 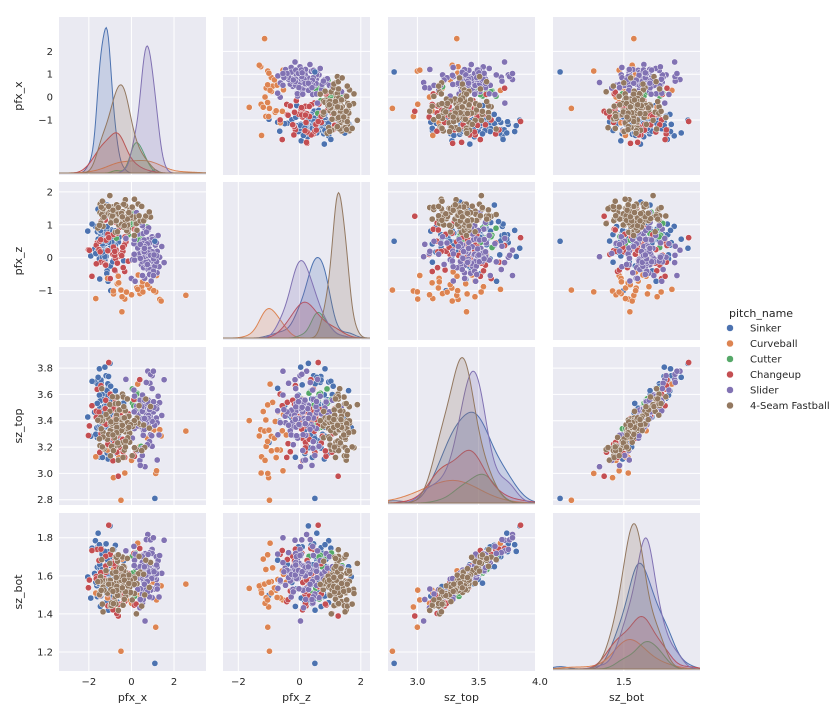 I want to click on panel-sz_bot-vs-sz_top, so click(x=461, y=592).